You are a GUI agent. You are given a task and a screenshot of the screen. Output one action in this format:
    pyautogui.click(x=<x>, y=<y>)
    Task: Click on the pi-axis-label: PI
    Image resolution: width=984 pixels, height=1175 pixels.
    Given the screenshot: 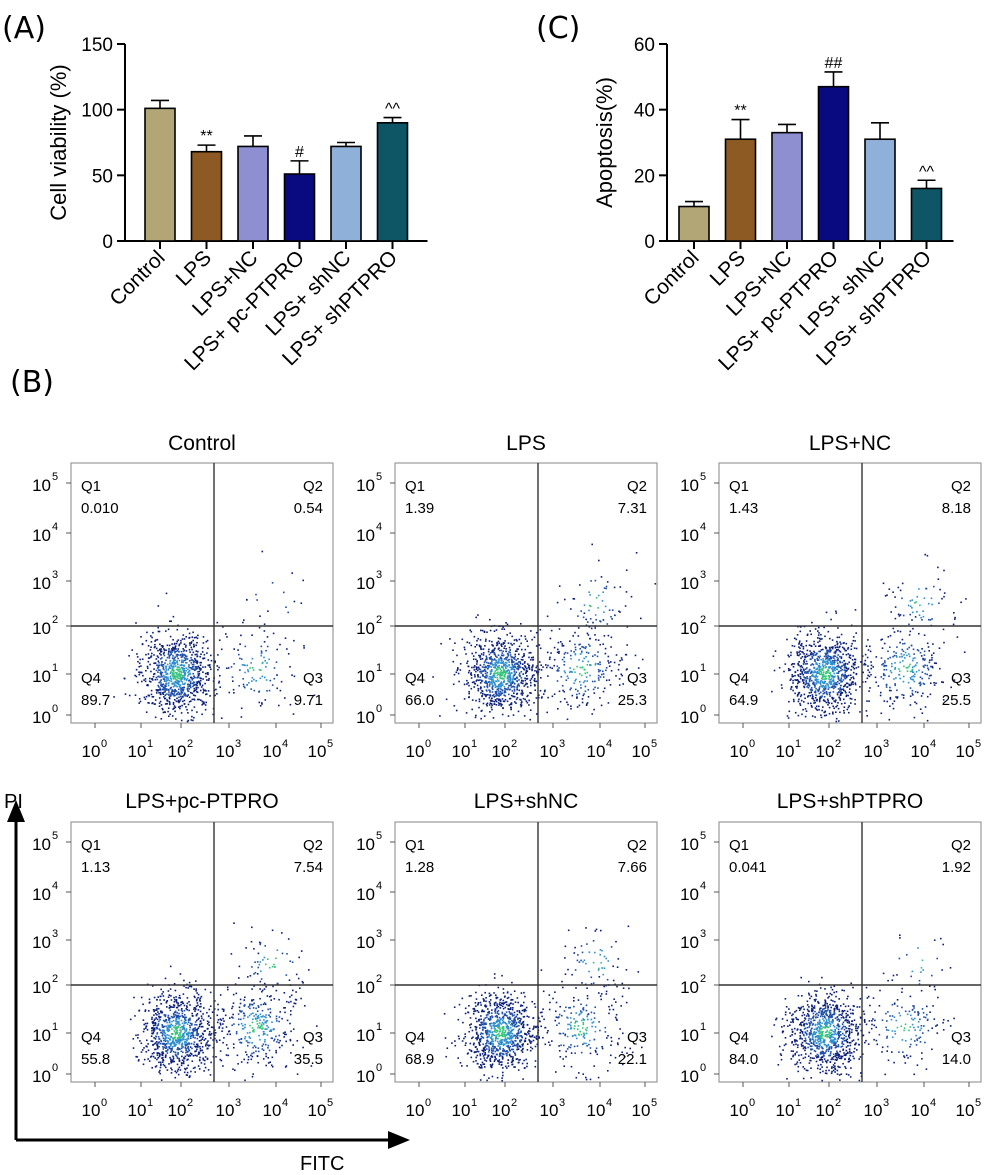 What is the action you would take?
    pyautogui.click(x=13, y=802)
    